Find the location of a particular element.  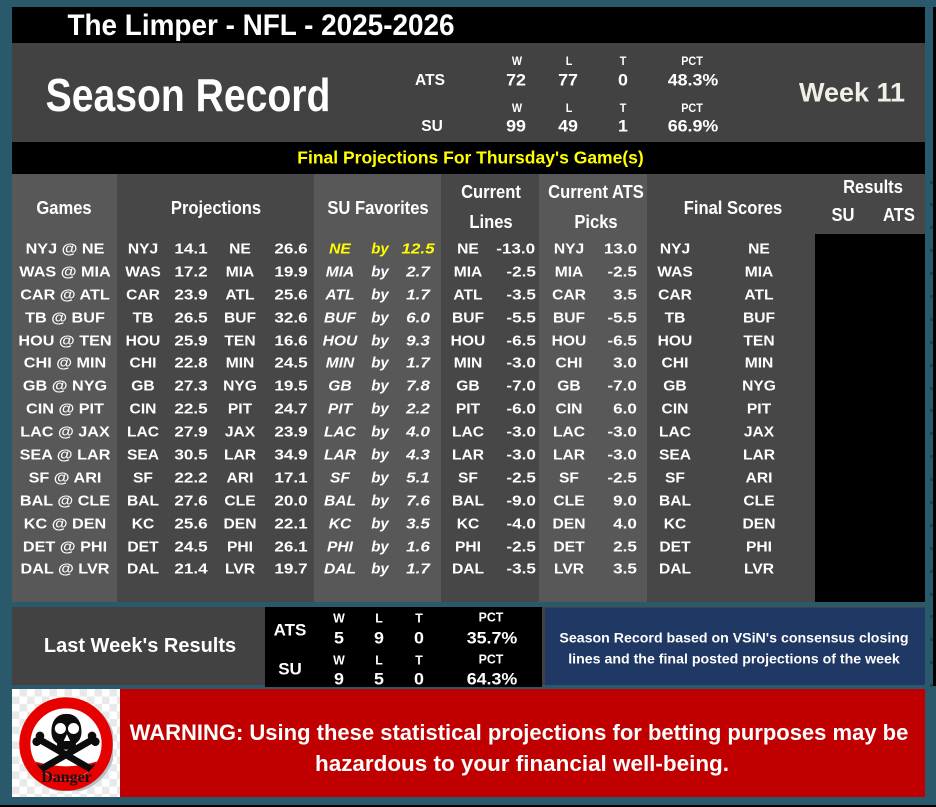

svg-text: Danger is located at coordinates (66, 777).